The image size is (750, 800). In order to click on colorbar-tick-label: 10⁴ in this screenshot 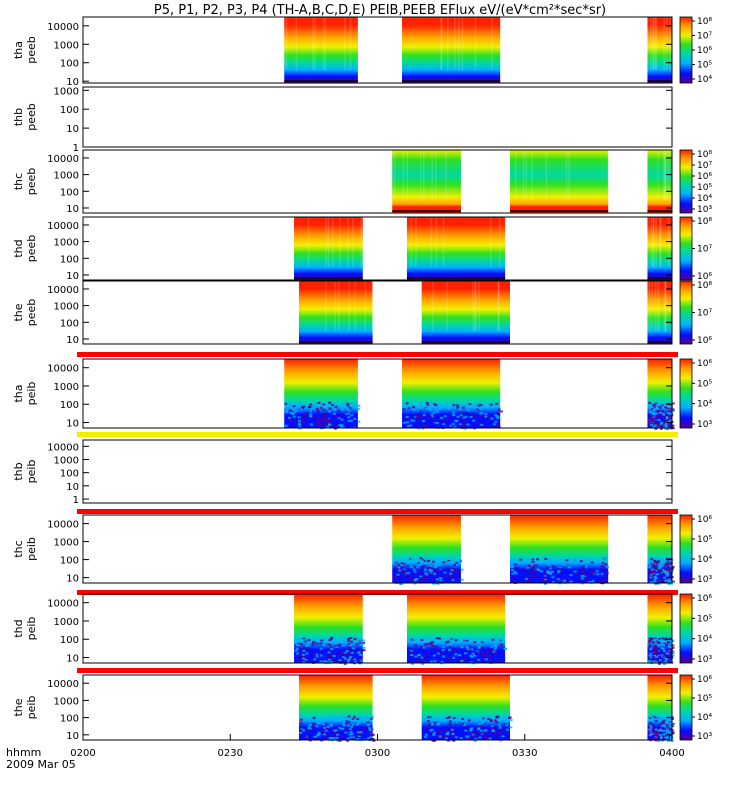, I will do `click(704, 560)`.